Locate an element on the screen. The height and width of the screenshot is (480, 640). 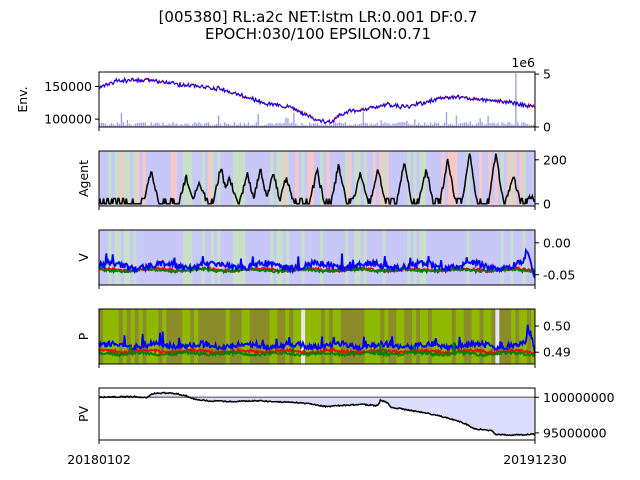
y-tick-label: 0.00 is located at coordinates (557, 242).